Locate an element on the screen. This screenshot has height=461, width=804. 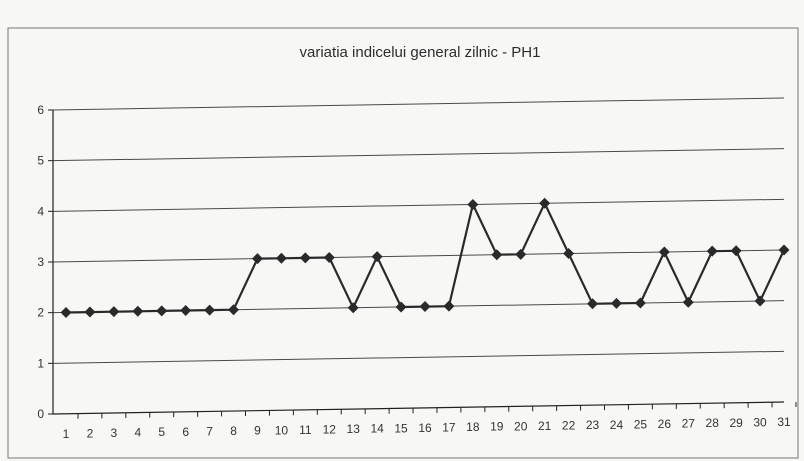
x-tick-label: 15 is located at coordinates (401, 428).